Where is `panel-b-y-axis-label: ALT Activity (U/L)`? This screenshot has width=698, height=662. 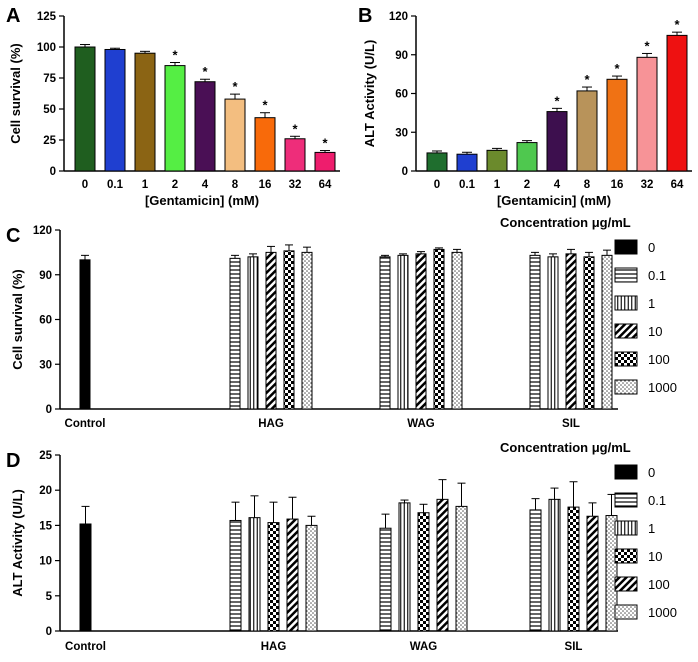
panel-b-y-axis-label: ALT Activity (U/L) is located at coordinates (369, 94).